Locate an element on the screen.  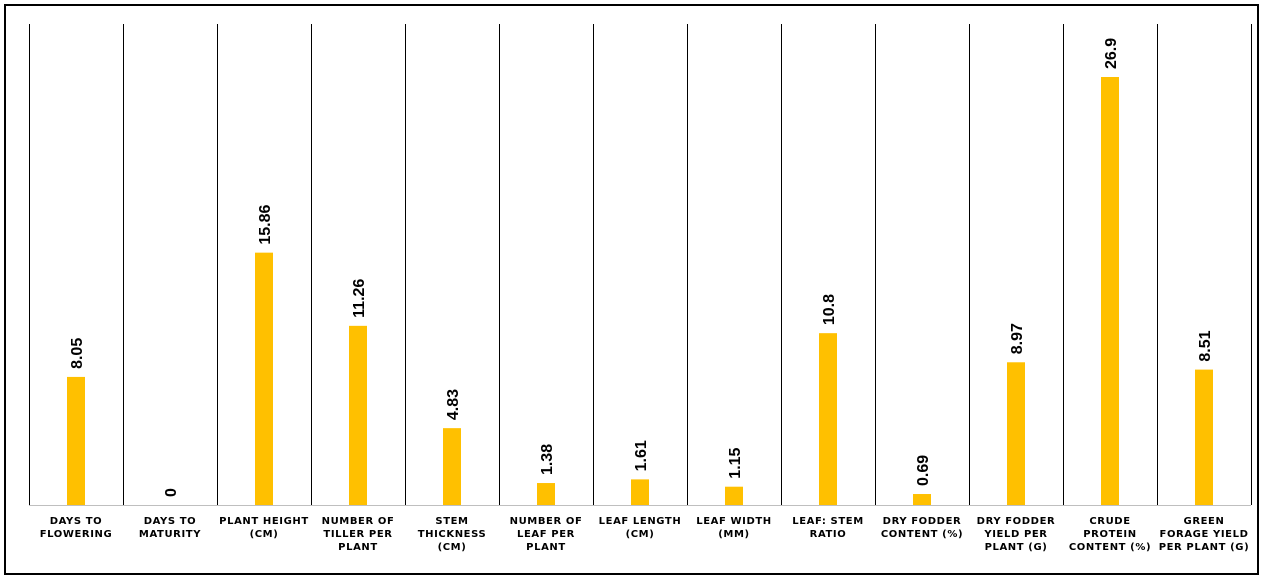
data-label: 8.97 is located at coordinates (1017, 338).